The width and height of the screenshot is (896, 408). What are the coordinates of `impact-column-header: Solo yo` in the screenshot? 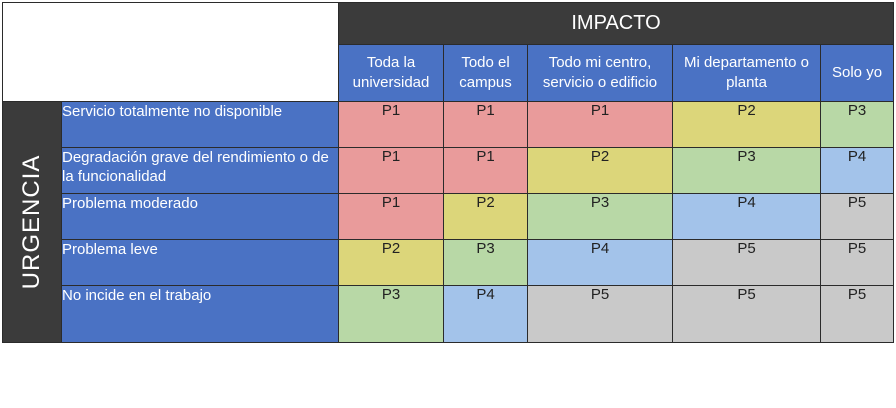 It's located at (857, 73).